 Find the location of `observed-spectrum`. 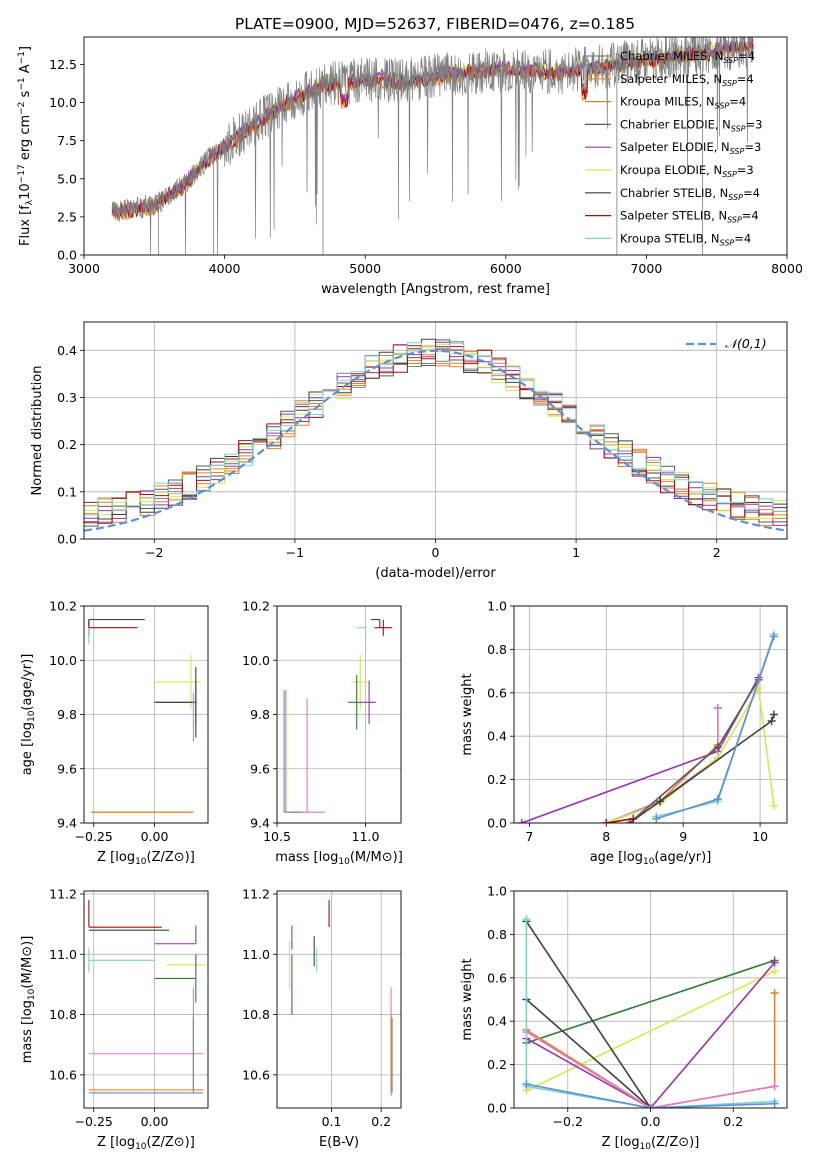

observed-spectrum is located at coordinates (432, 146).